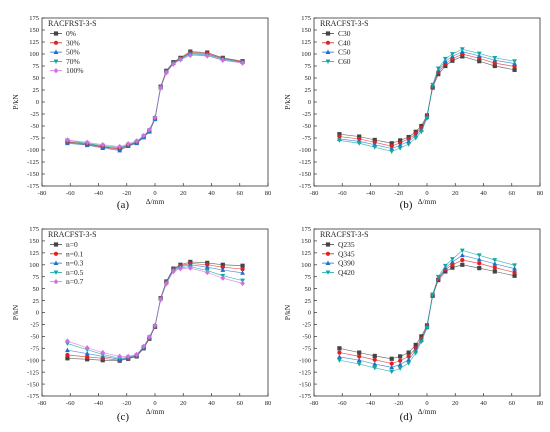 Image resolution: width=550 pixels, height=432 pixels. Describe the element at coordinates (73, 42) in the screenshot. I see `legend-label: 30%` at that location.